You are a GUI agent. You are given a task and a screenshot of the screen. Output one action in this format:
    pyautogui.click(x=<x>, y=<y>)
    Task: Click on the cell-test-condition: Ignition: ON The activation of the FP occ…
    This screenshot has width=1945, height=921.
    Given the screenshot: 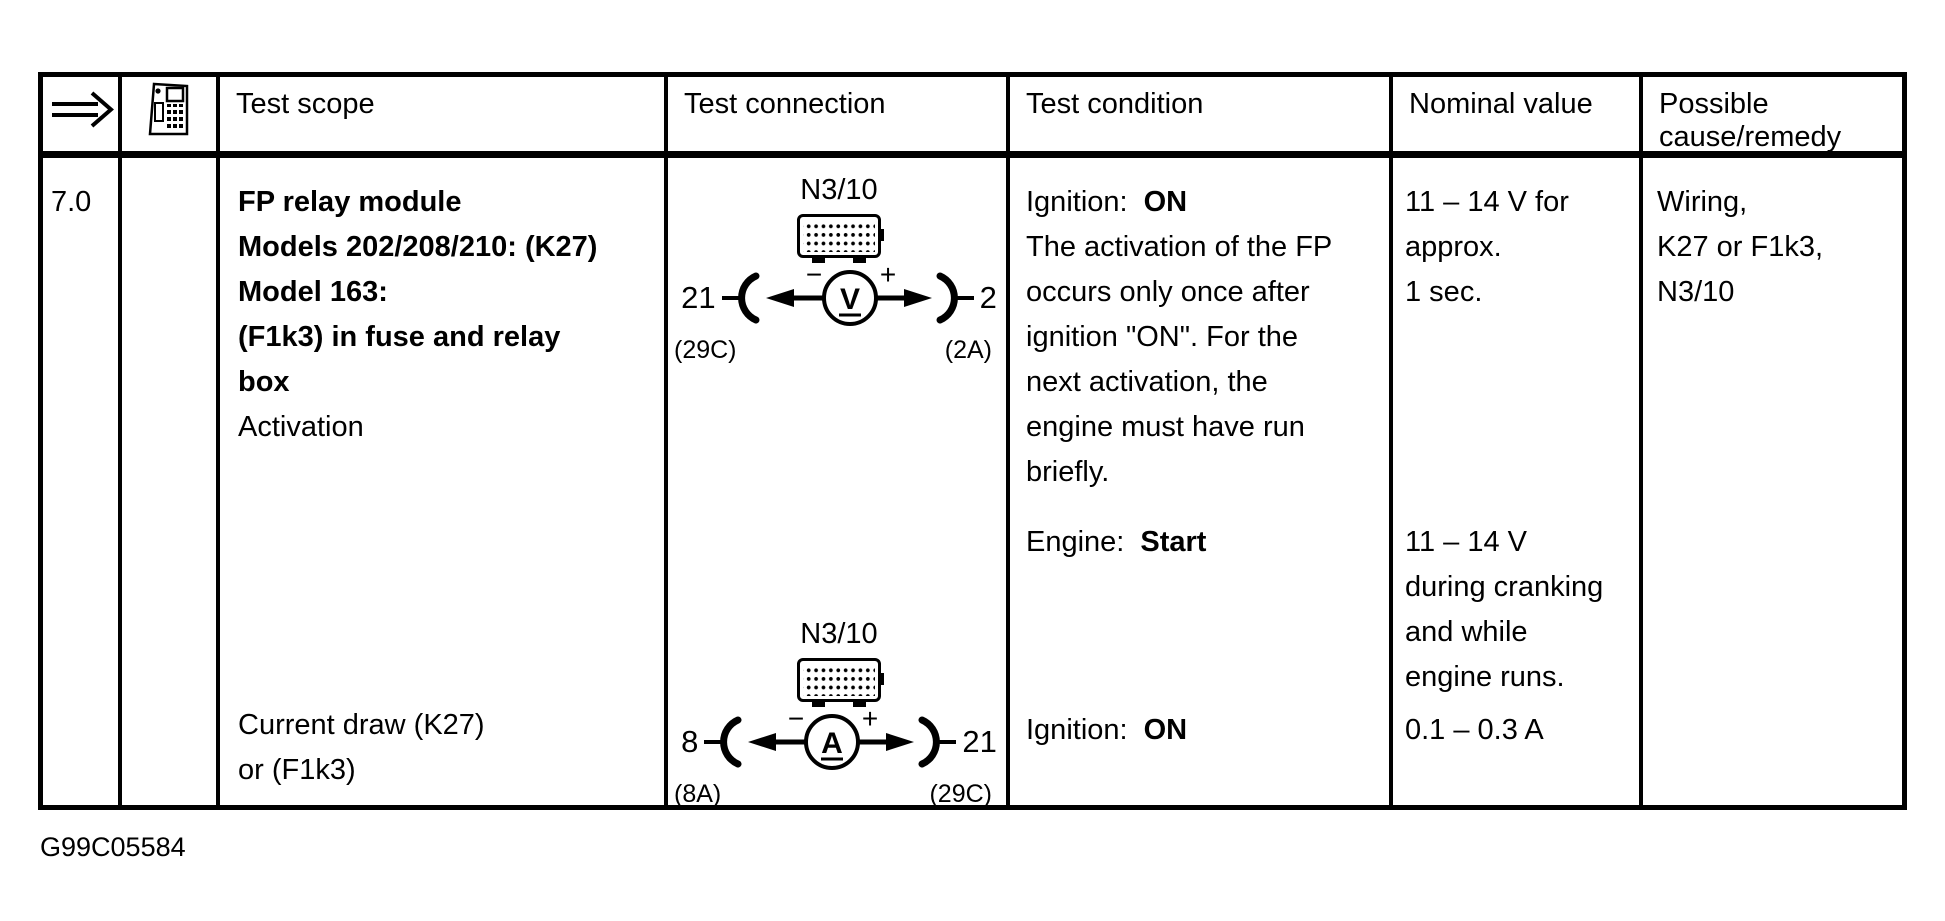 What is the action you would take?
    pyautogui.click(x=1201, y=481)
    